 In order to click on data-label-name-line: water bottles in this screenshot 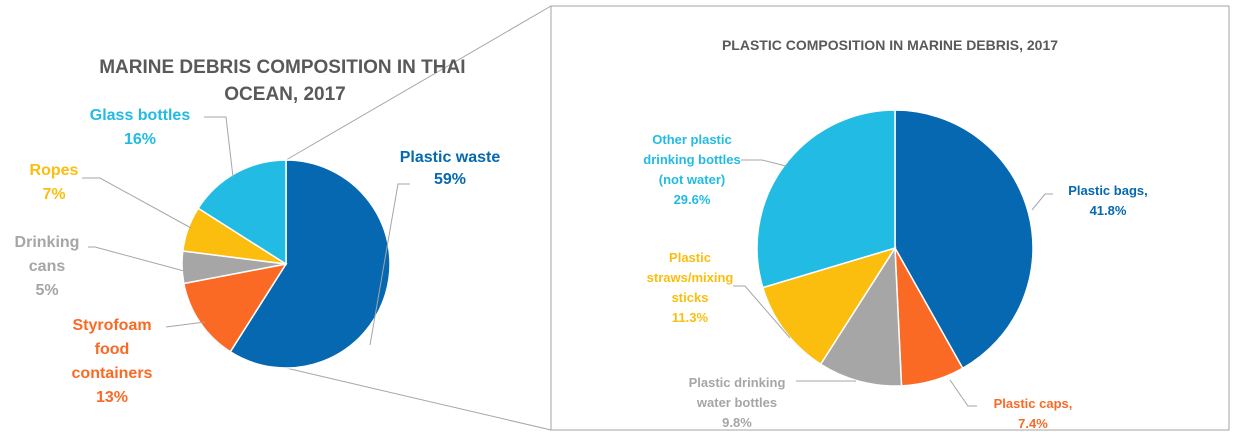, I will do `click(736, 402)`.